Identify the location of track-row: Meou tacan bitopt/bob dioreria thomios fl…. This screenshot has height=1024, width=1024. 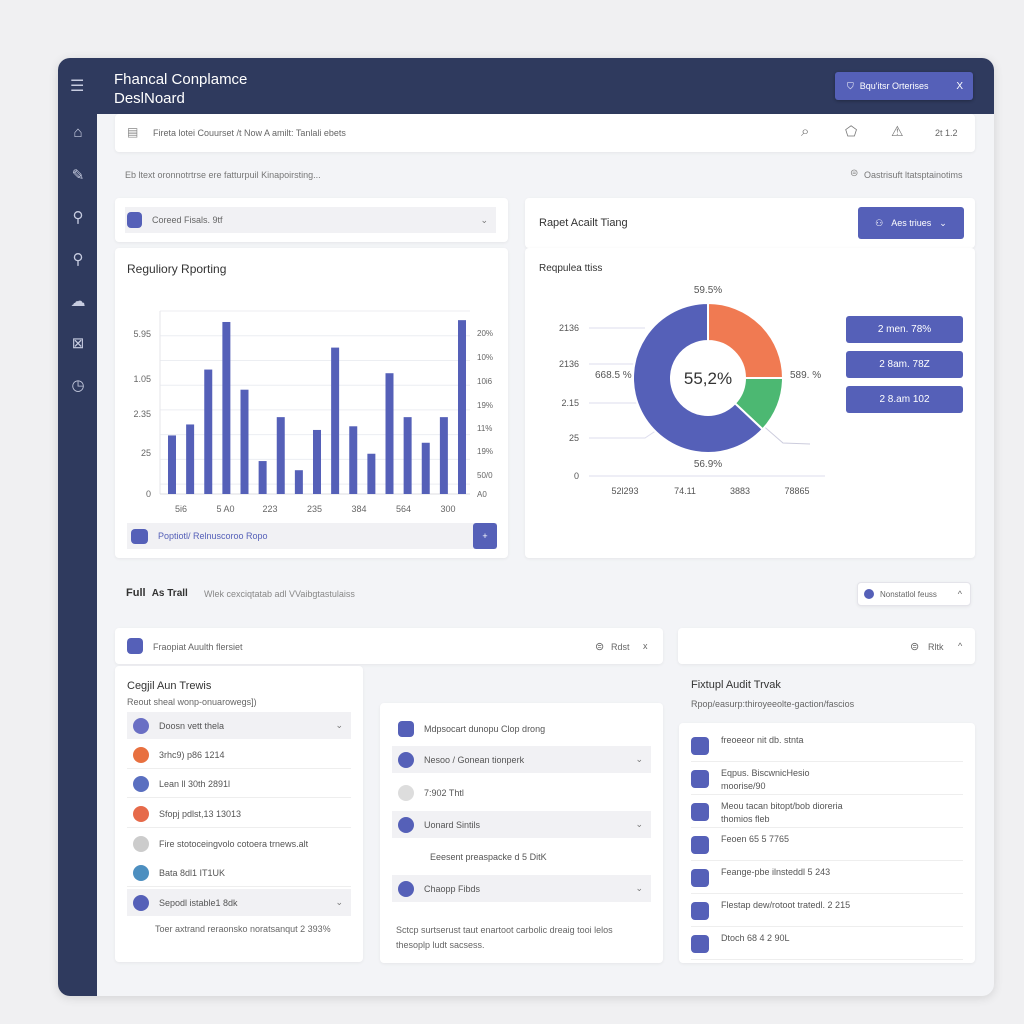
(827, 811).